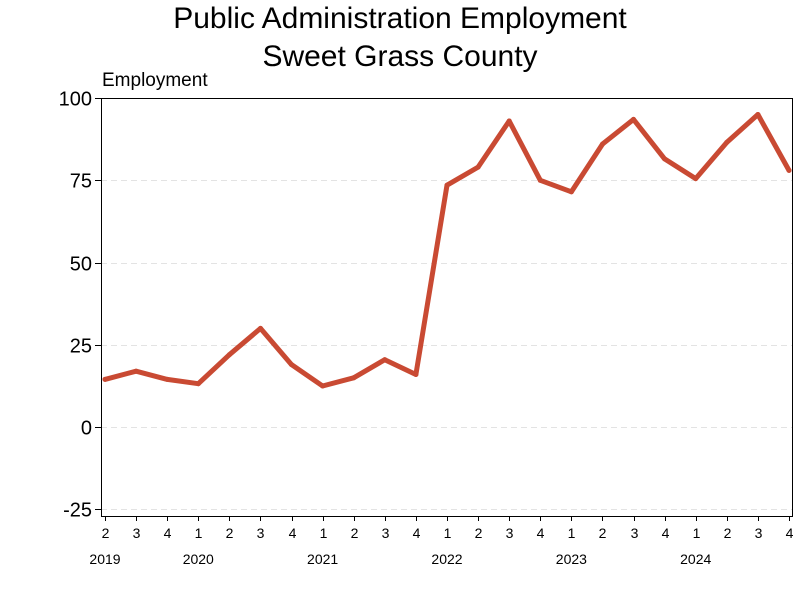 This screenshot has height=600, width=800. I want to click on y-tick-label: -25, so click(77, 511).